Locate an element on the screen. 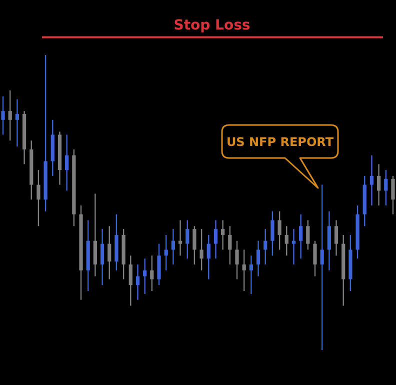 The image size is (396, 385). annotation: US NFP REPORT is located at coordinates (280, 142).